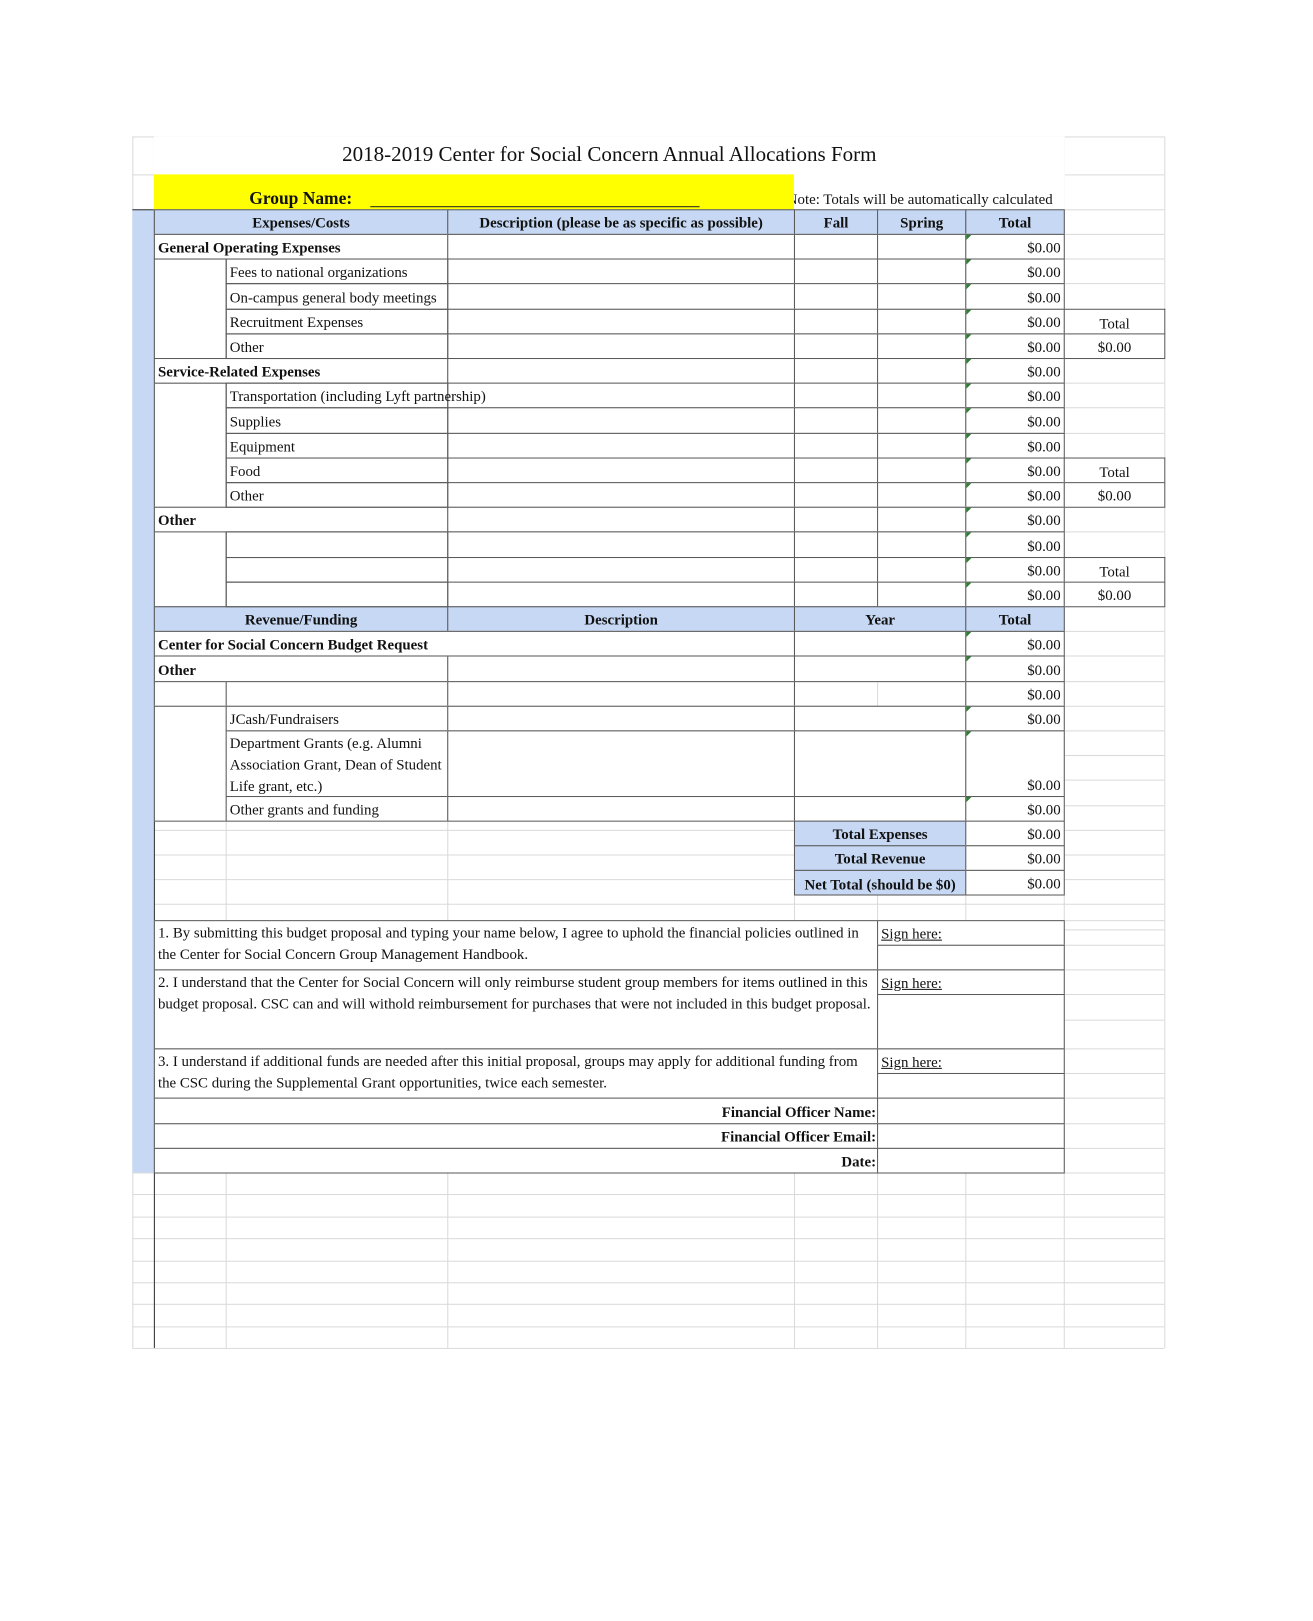  Describe the element at coordinates (337, 321) in the screenshot. I see `expense-item: Recruitment Expenses` at that location.